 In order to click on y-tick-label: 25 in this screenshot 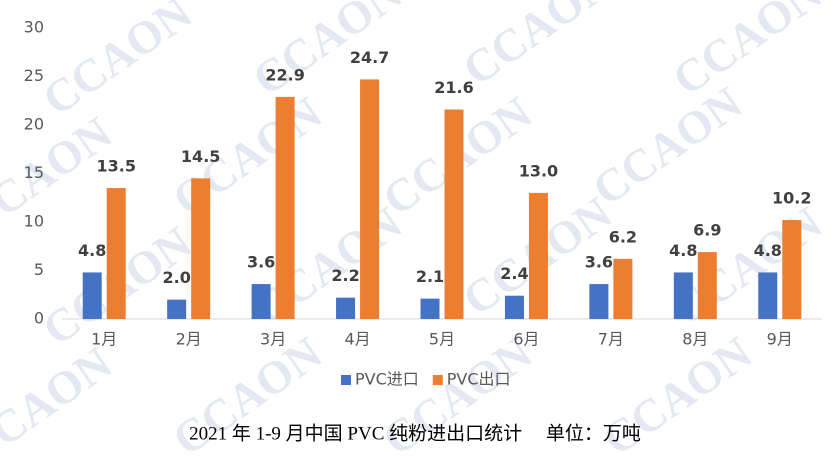, I will do `click(34, 75)`.